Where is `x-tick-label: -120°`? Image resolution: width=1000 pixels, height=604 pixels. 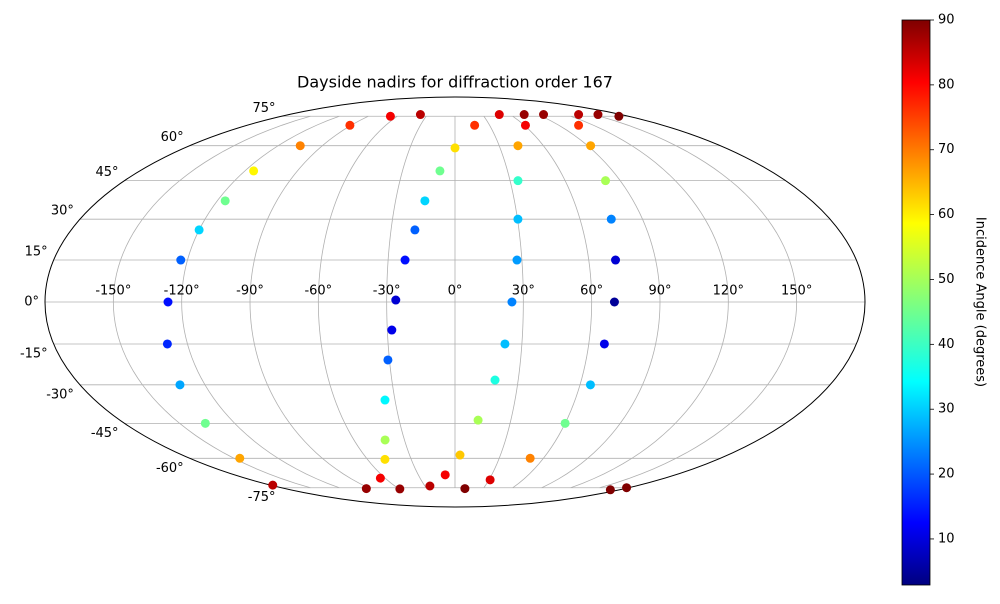
x-tick-label: -120° is located at coordinates (182, 291).